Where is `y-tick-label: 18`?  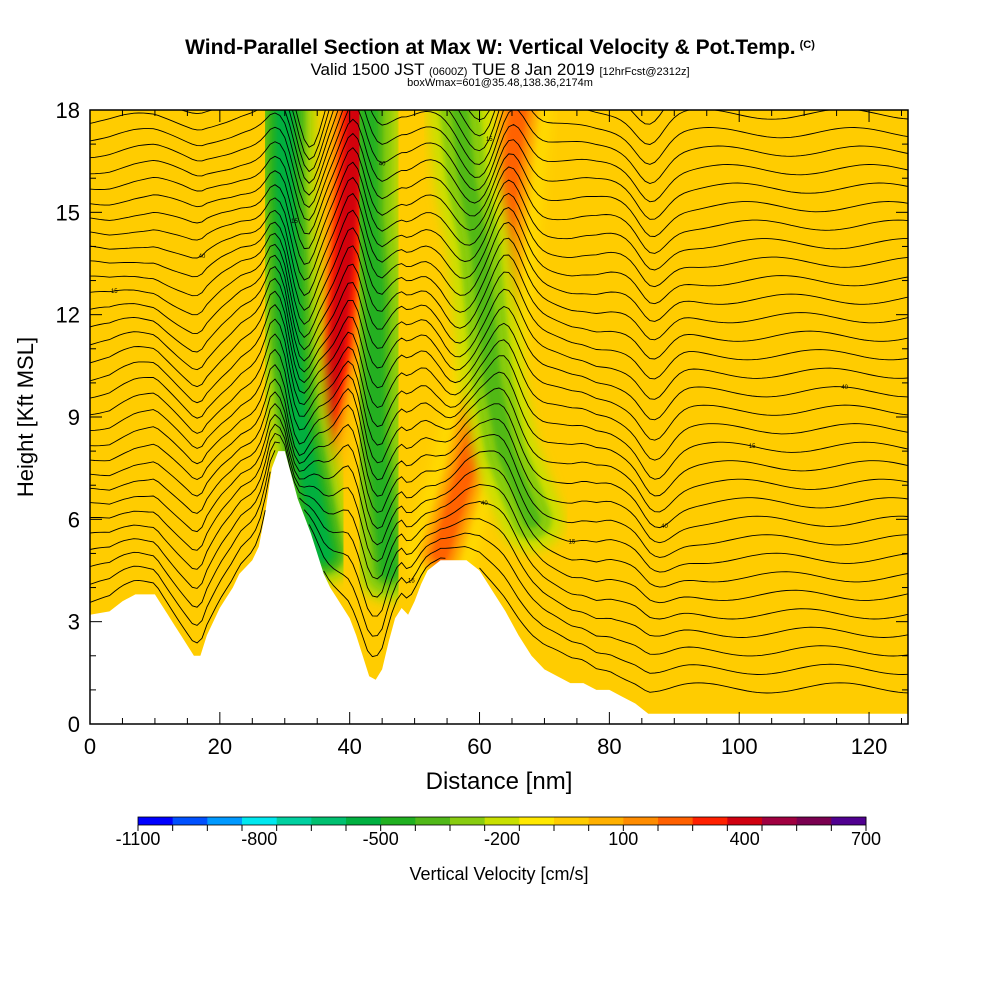
y-tick-label: 18 is located at coordinates (68, 110).